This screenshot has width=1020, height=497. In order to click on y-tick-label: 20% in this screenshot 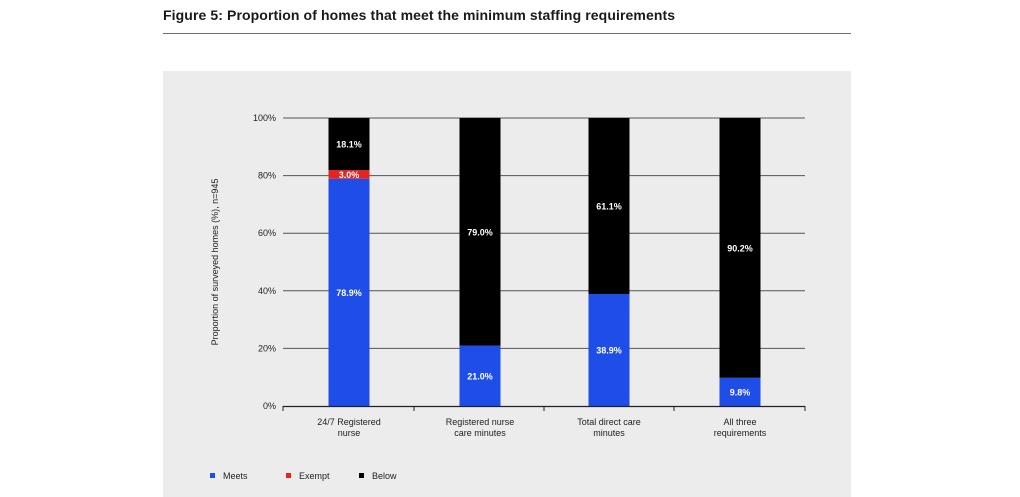, I will do `click(267, 348)`.